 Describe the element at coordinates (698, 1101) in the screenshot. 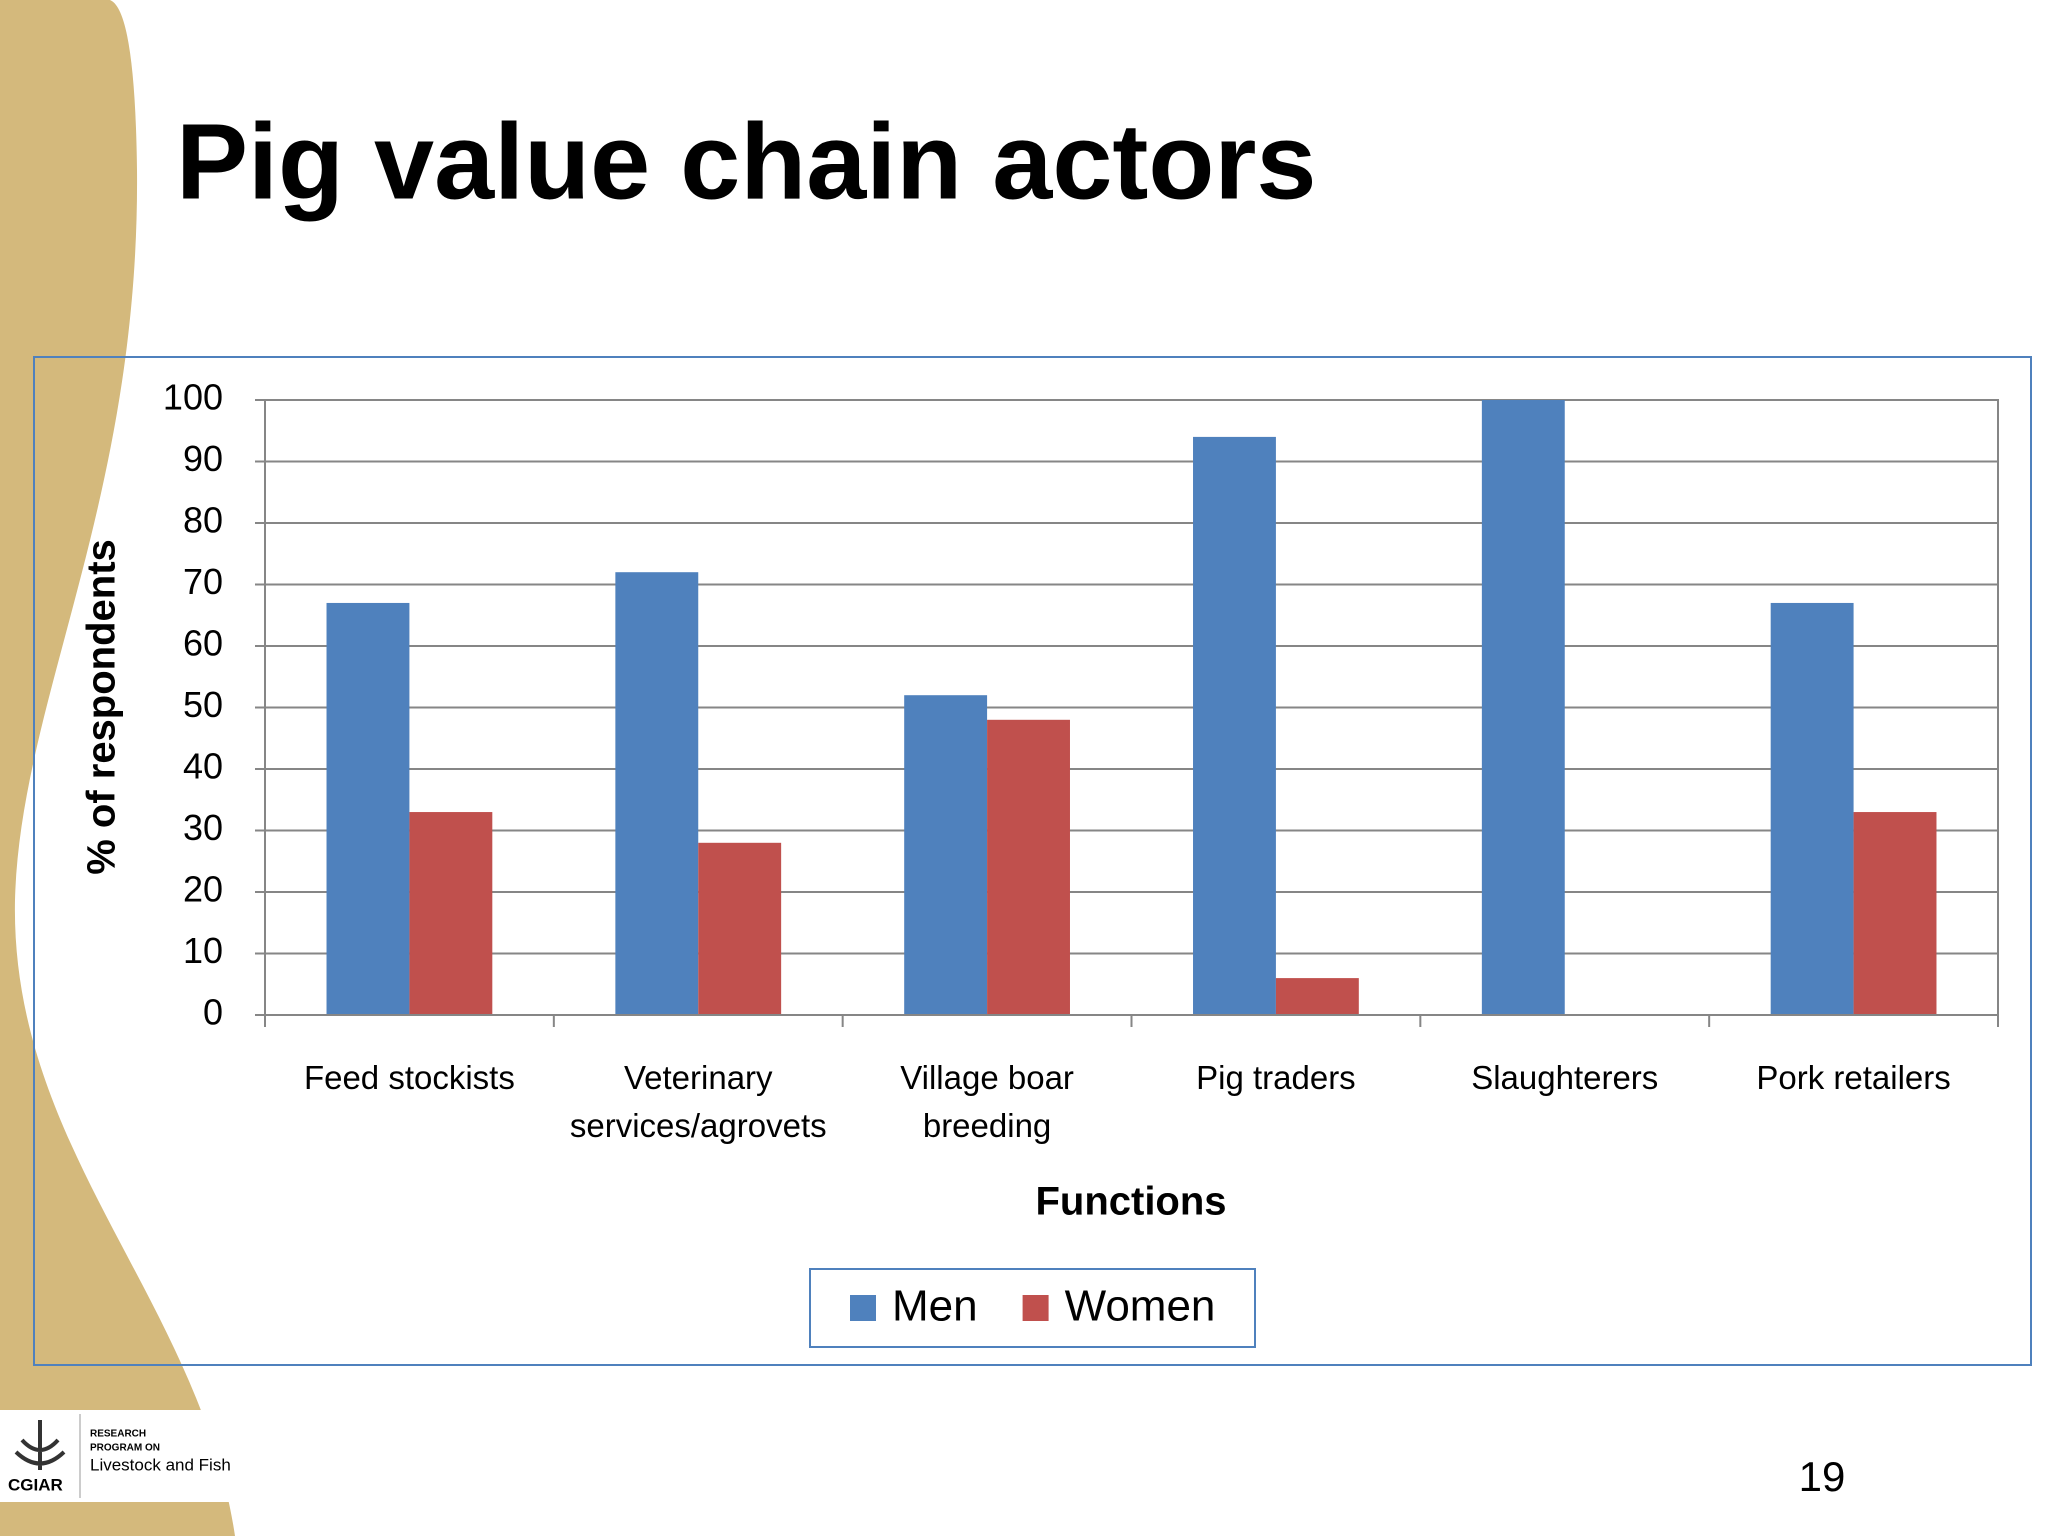

I see `x-tick-label: Veterinary services/agrovets` at that location.